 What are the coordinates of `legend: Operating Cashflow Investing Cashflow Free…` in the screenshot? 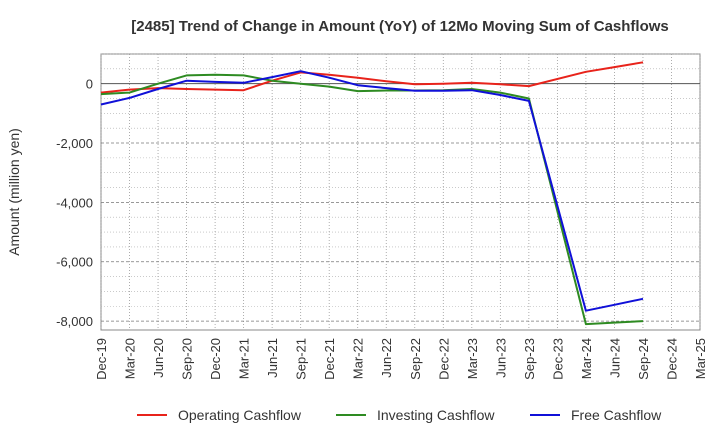 It's located at (399, 415).